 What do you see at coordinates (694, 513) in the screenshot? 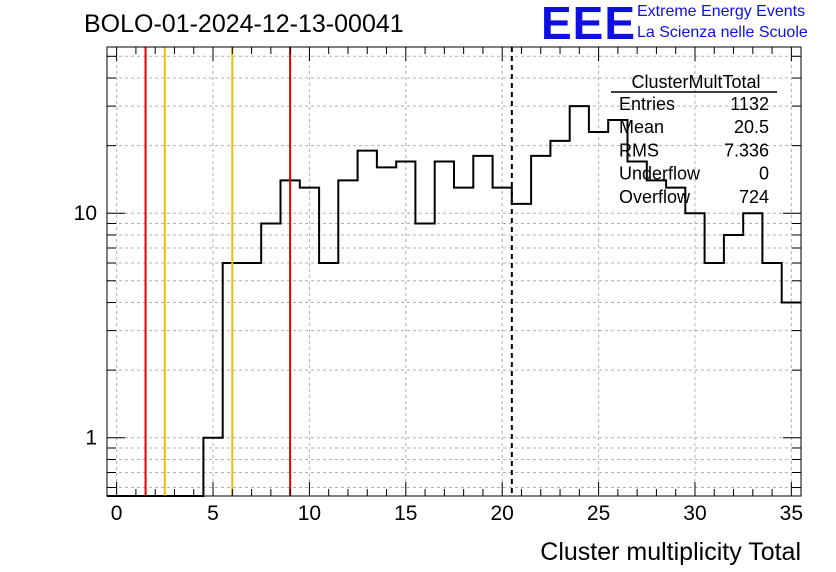
I see `x-tick-label: 30` at bounding box center [694, 513].